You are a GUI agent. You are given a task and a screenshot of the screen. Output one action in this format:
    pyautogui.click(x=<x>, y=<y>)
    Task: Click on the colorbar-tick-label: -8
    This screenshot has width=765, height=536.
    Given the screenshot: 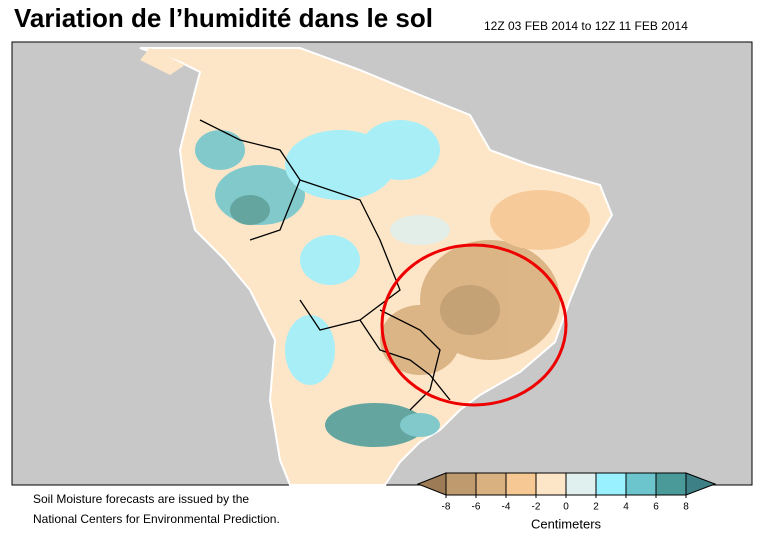 What is the action you would take?
    pyautogui.click(x=446, y=507)
    